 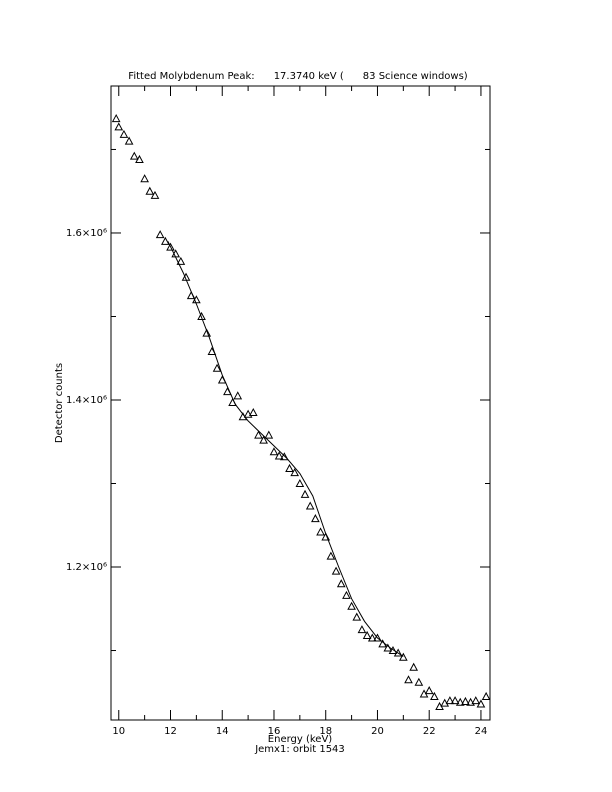 I want to click on x-tick-label: 12, so click(x=170, y=731).